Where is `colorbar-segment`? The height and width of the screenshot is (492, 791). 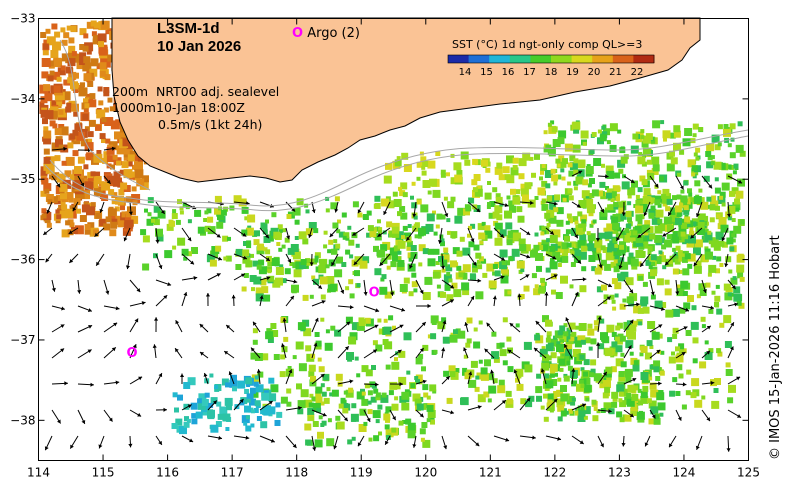 colorbar-segment is located at coordinates (500, 59).